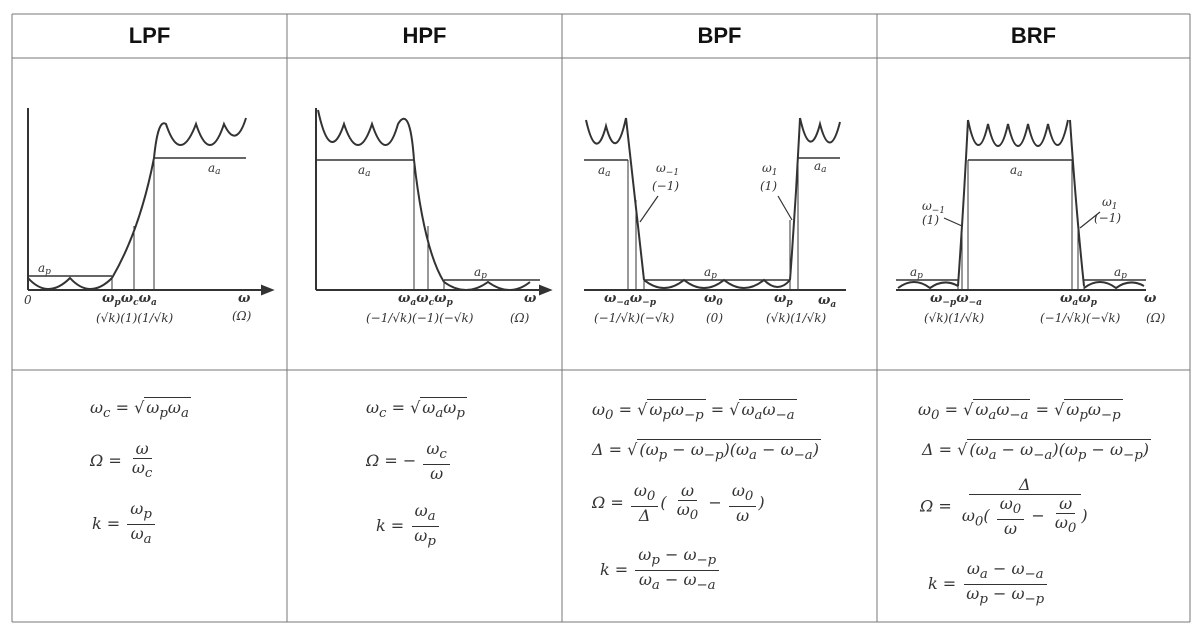  Describe the element at coordinates (1120, 273) in the screenshot. I see `brf-ap2-label: ap` at that location.